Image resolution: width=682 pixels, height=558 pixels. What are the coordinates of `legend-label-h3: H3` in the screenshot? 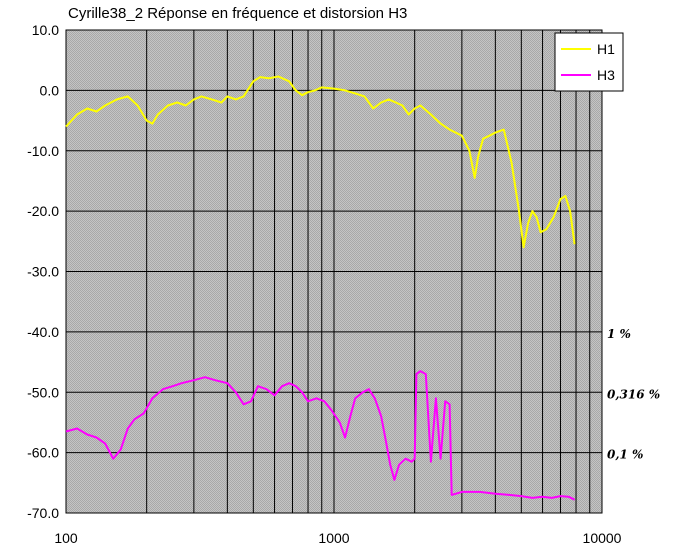 It's located at (606, 75).